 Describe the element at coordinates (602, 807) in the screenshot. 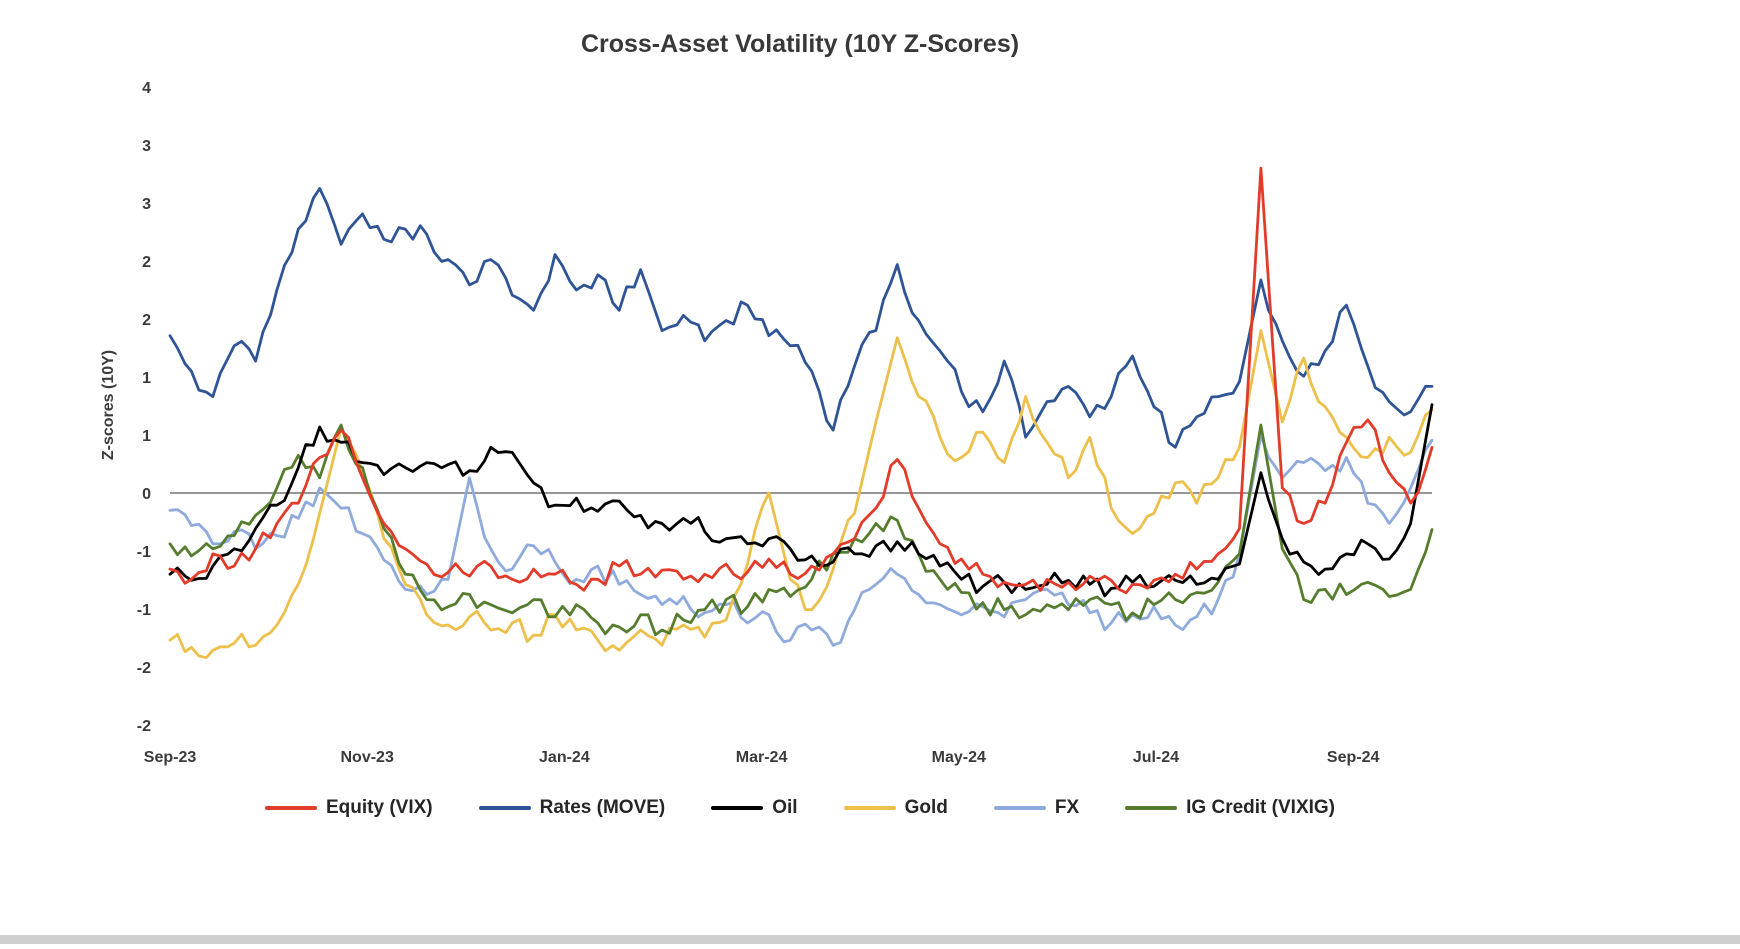

I see `legend-label-rates-move: Rates (MOVE)` at that location.